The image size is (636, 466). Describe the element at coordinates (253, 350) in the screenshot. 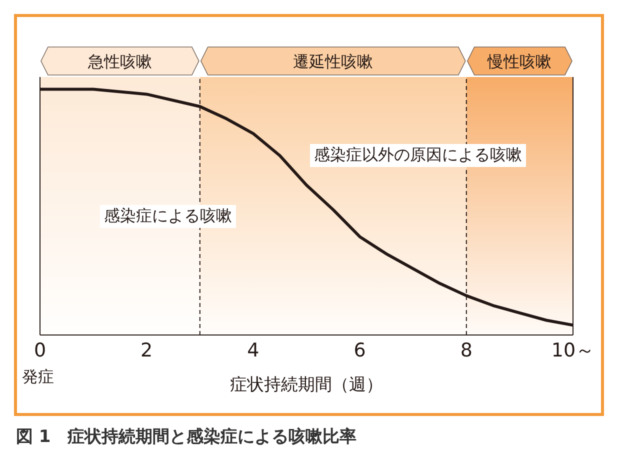

I see `x-tick-label: 4` at that location.